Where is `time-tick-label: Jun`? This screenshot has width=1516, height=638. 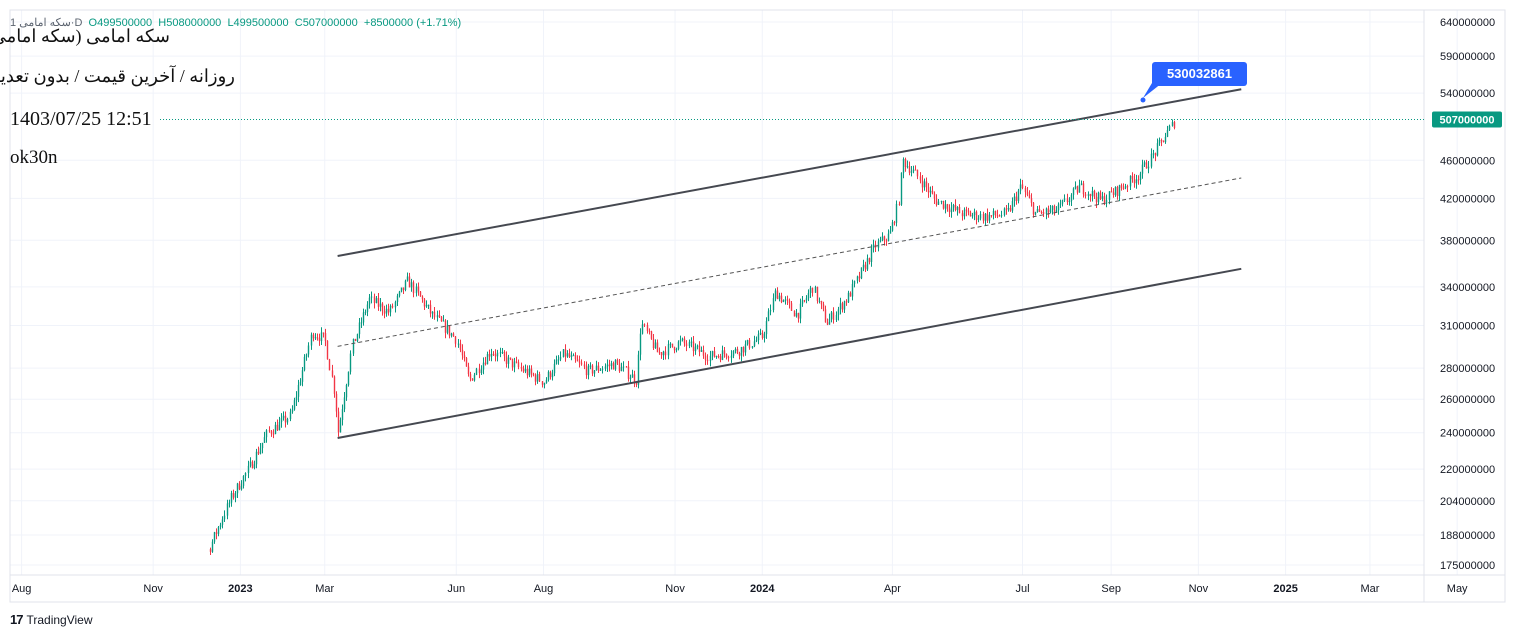
time-tick-label: Jun is located at coordinates (456, 589).